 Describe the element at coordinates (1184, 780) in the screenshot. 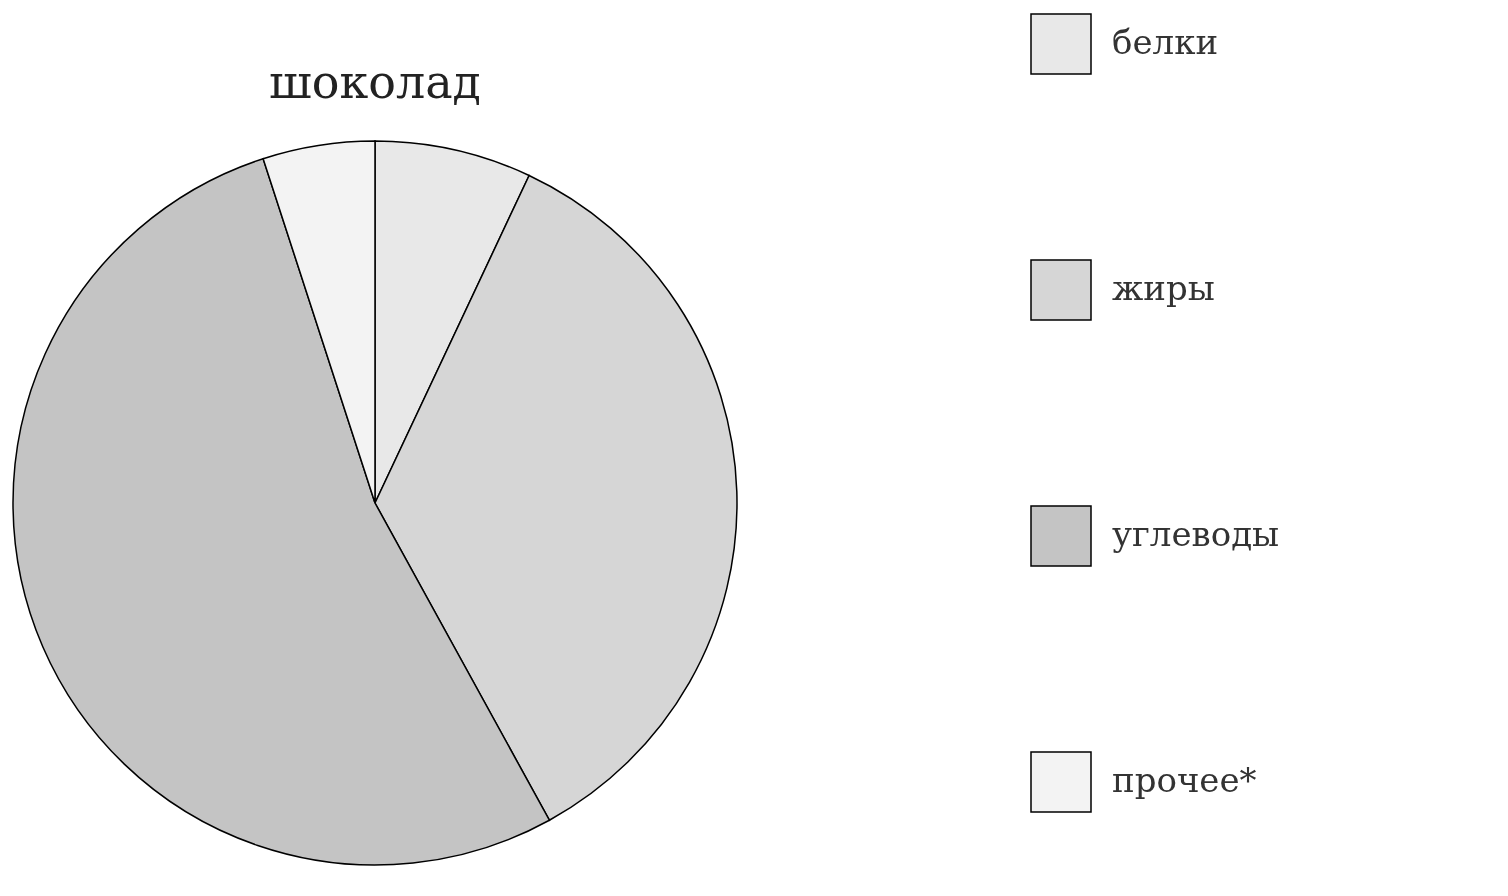

I see `legend-label: прочее*` at that location.